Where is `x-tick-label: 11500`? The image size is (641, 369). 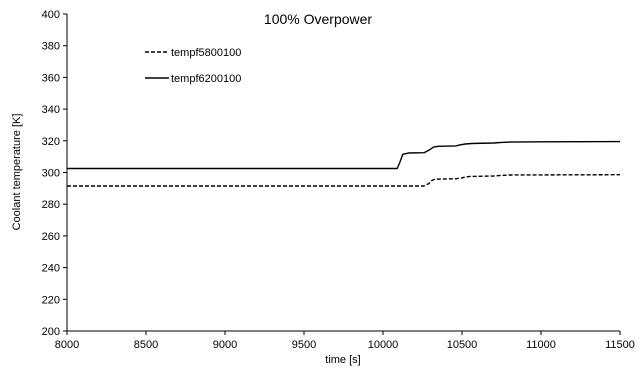
x-tick-label: 11500 is located at coordinates (620, 345).